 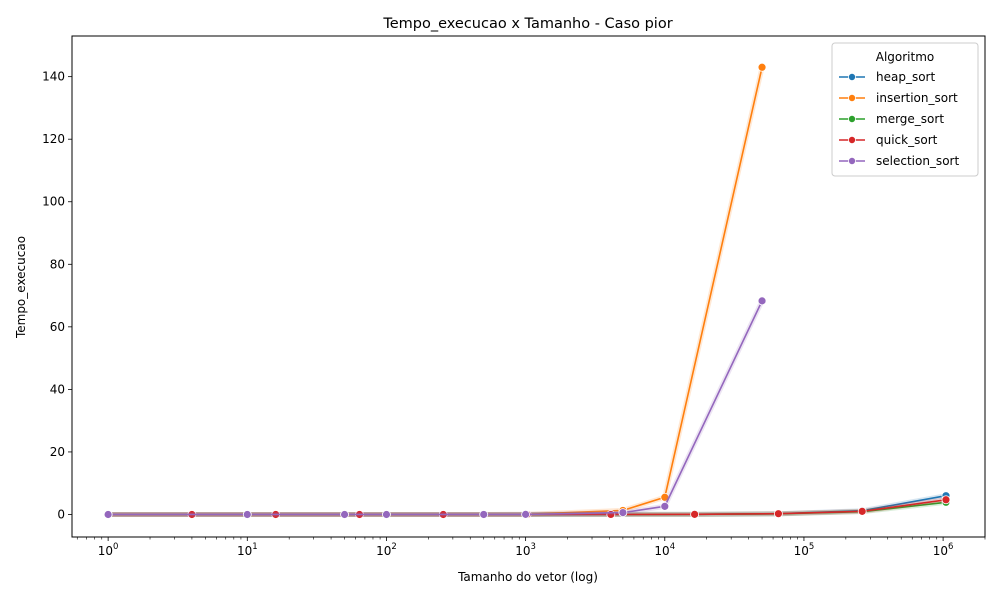 I want to click on x-tick-label: 10¹, so click(x=247, y=550).